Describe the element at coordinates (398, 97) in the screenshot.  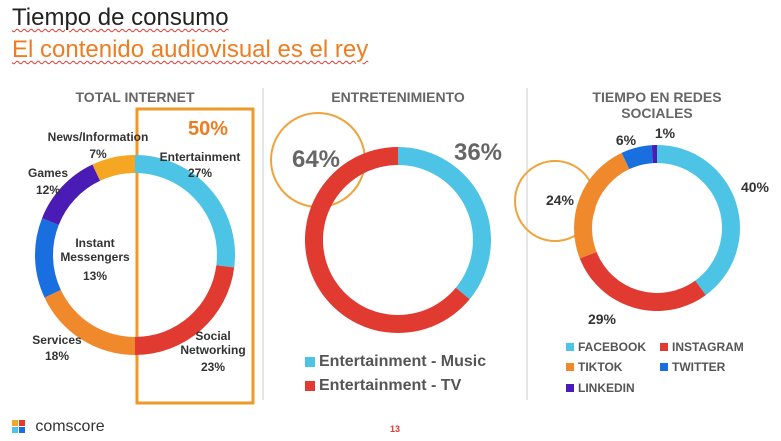
I see `chart-title: ENTRETENIMIENTO` at that location.